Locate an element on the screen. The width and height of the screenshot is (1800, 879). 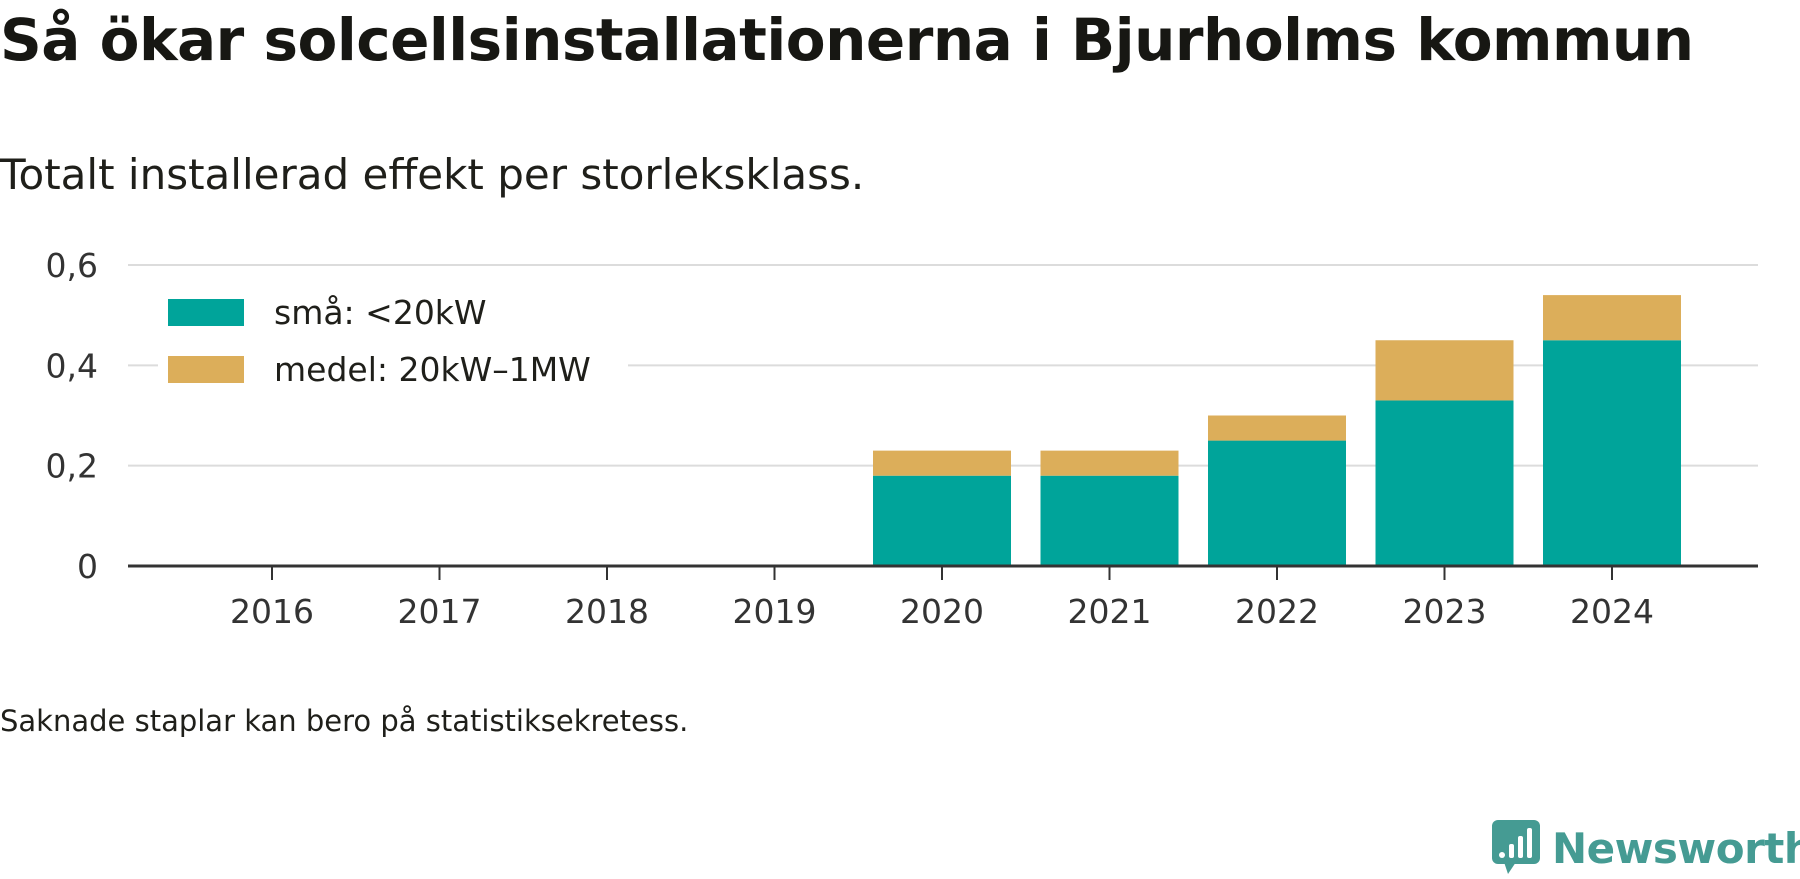
brand-logo: Newsworthy is located at coordinates (1645, 848).